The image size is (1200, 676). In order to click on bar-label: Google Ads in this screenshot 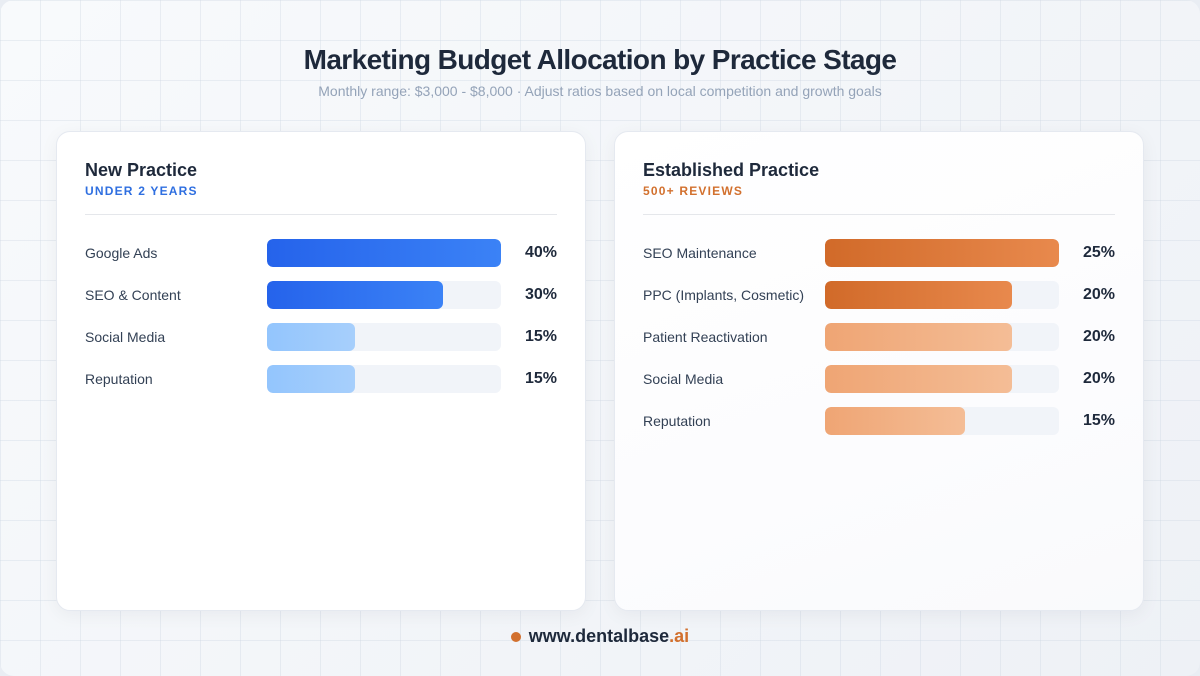, I will do `click(121, 253)`.